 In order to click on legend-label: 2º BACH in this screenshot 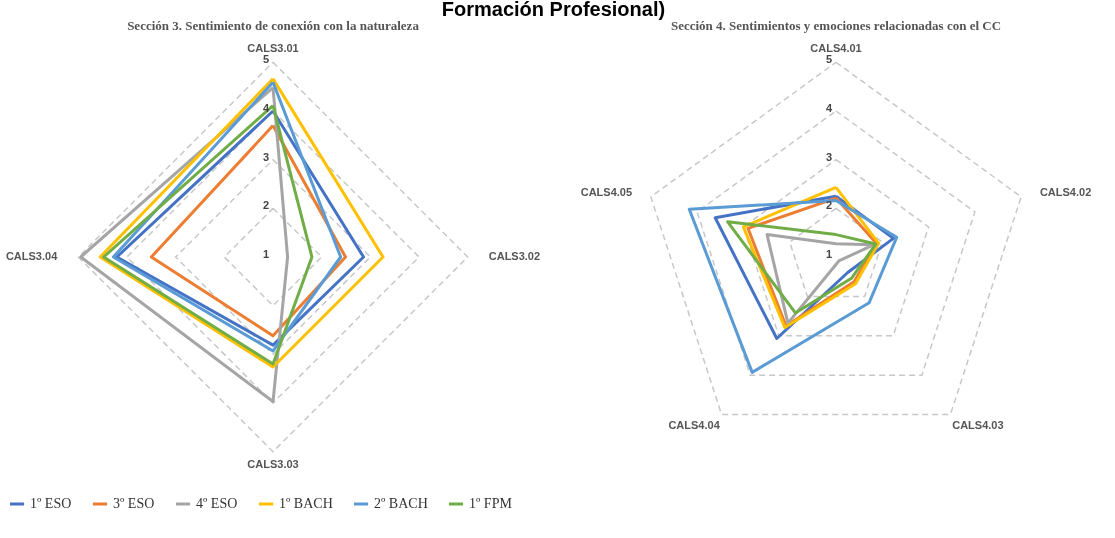, I will do `click(401, 503)`.